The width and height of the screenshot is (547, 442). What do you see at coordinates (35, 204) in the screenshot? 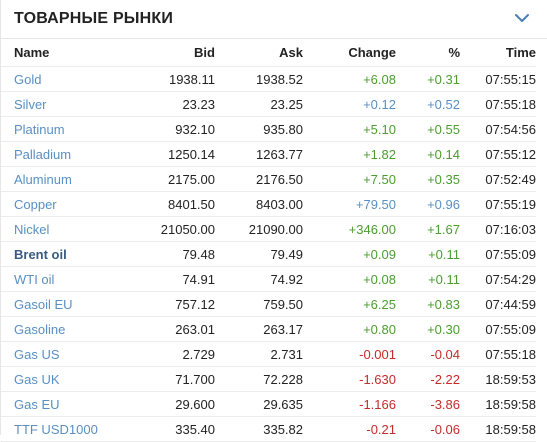
I see `instrument-link: Copper` at bounding box center [35, 204].